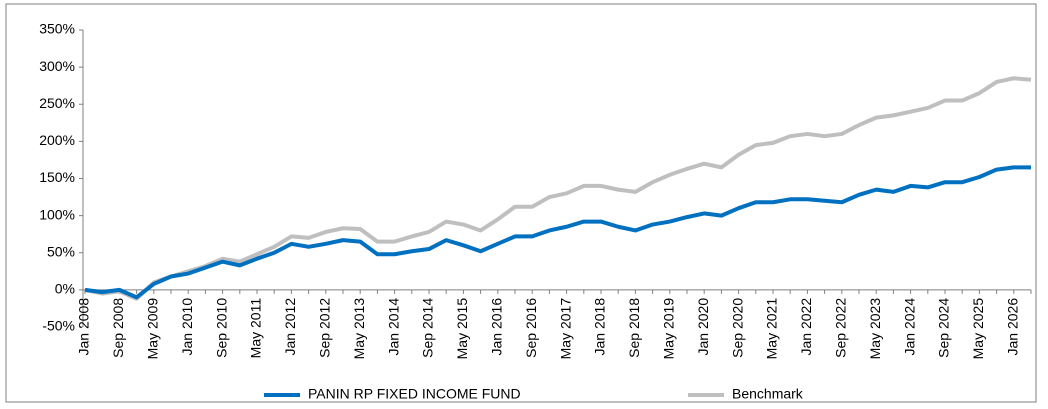  Describe the element at coordinates (565, 329) in the screenshot. I see `x-tick-label: May 2017` at that location.